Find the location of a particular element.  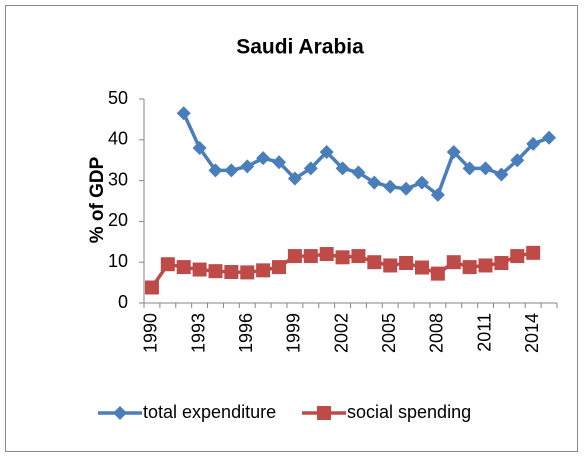

x-tick-label: 2005 is located at coordinates (389, 333).